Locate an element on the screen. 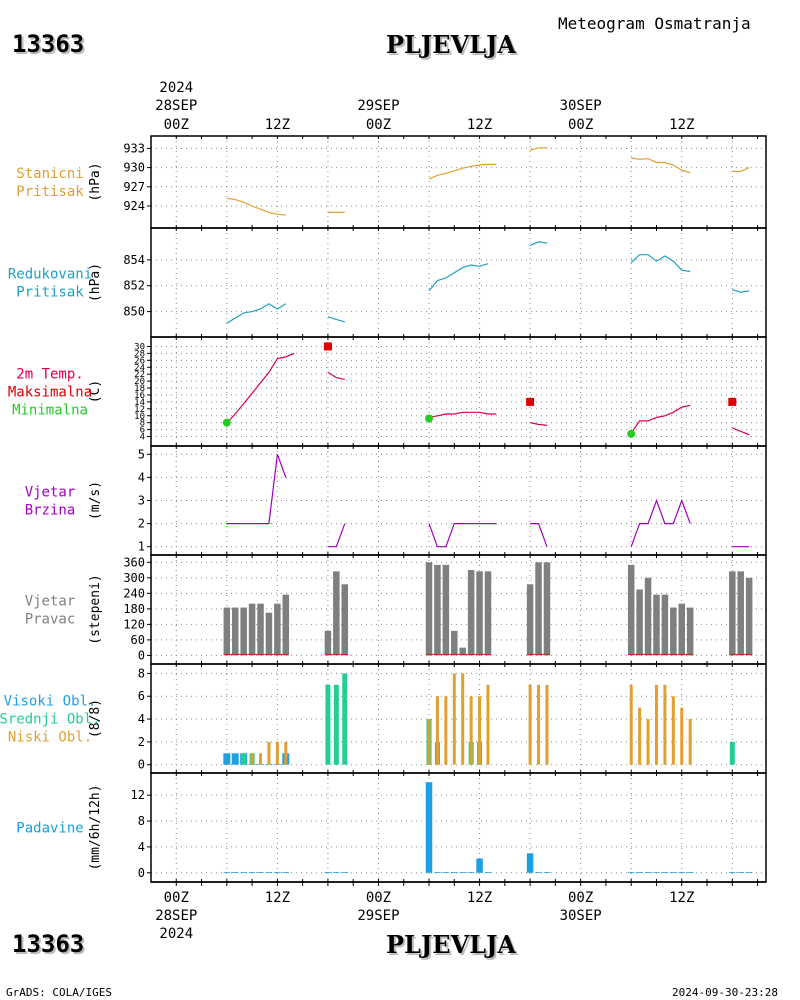 This screenshot has width=800, height=1000. y-tick-label: 24 is located at coordinates (139, 368).